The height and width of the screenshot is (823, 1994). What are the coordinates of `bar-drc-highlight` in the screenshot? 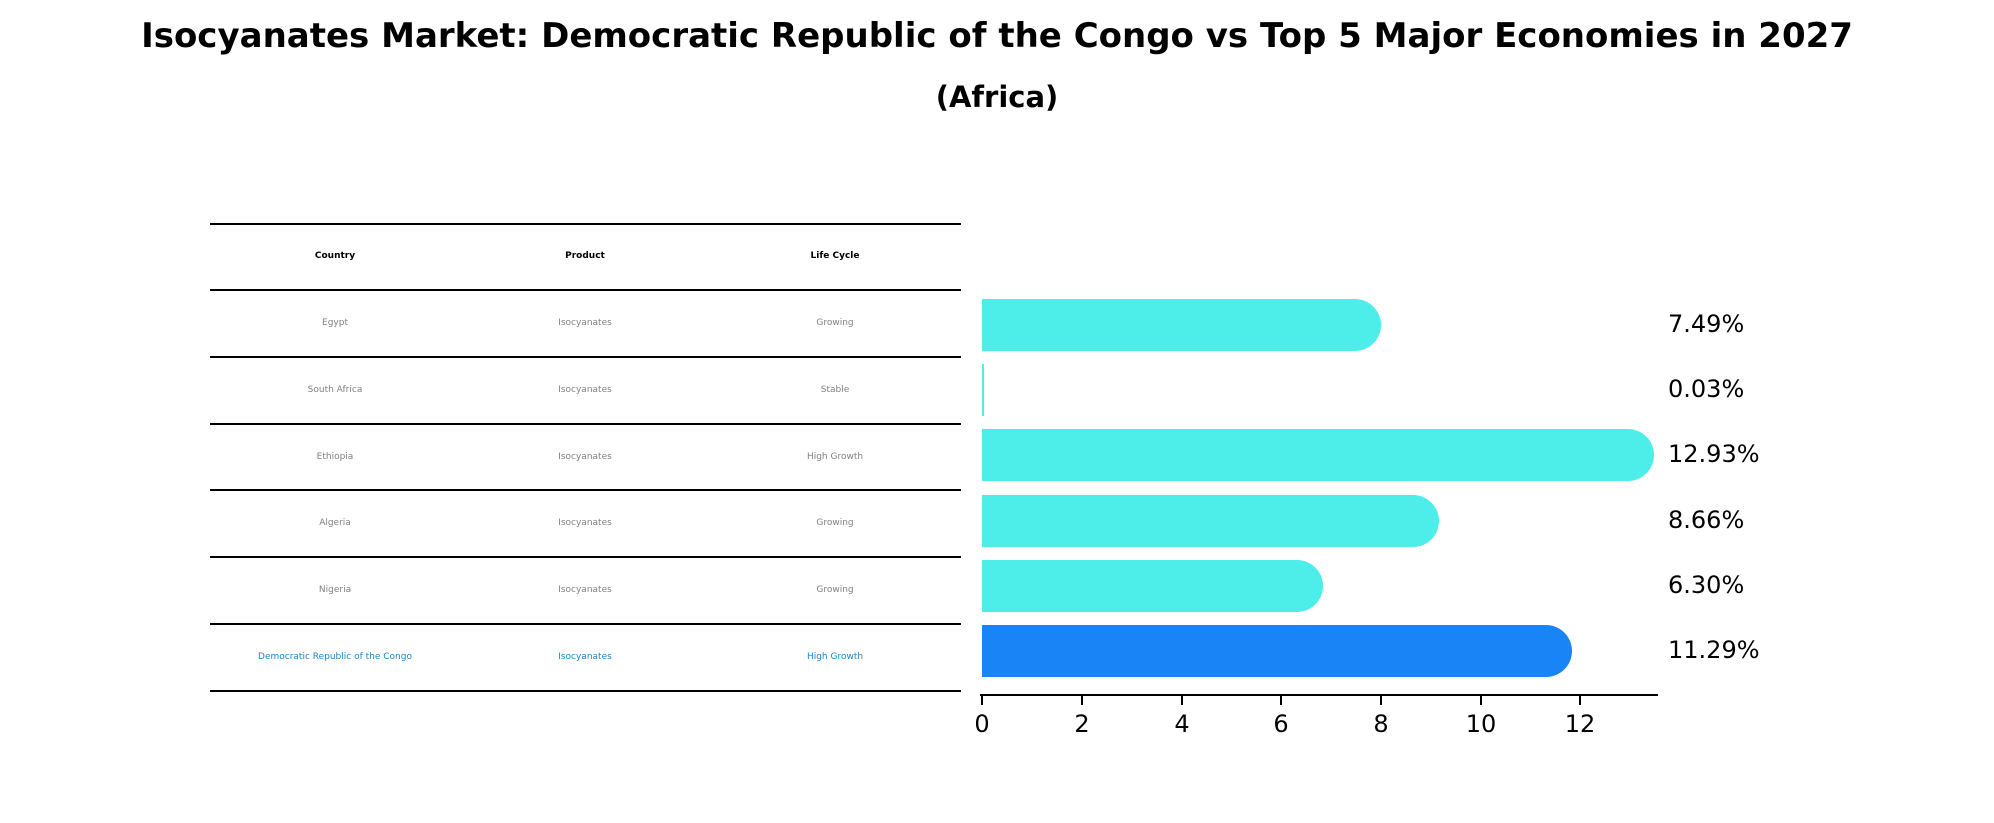 It's located at (1277, 651).